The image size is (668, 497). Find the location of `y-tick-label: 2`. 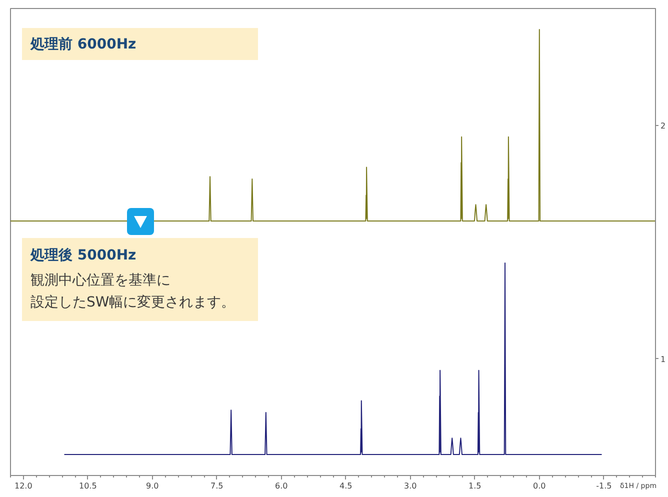

y-tick-label: 2 is located at coordinates (663, 125).